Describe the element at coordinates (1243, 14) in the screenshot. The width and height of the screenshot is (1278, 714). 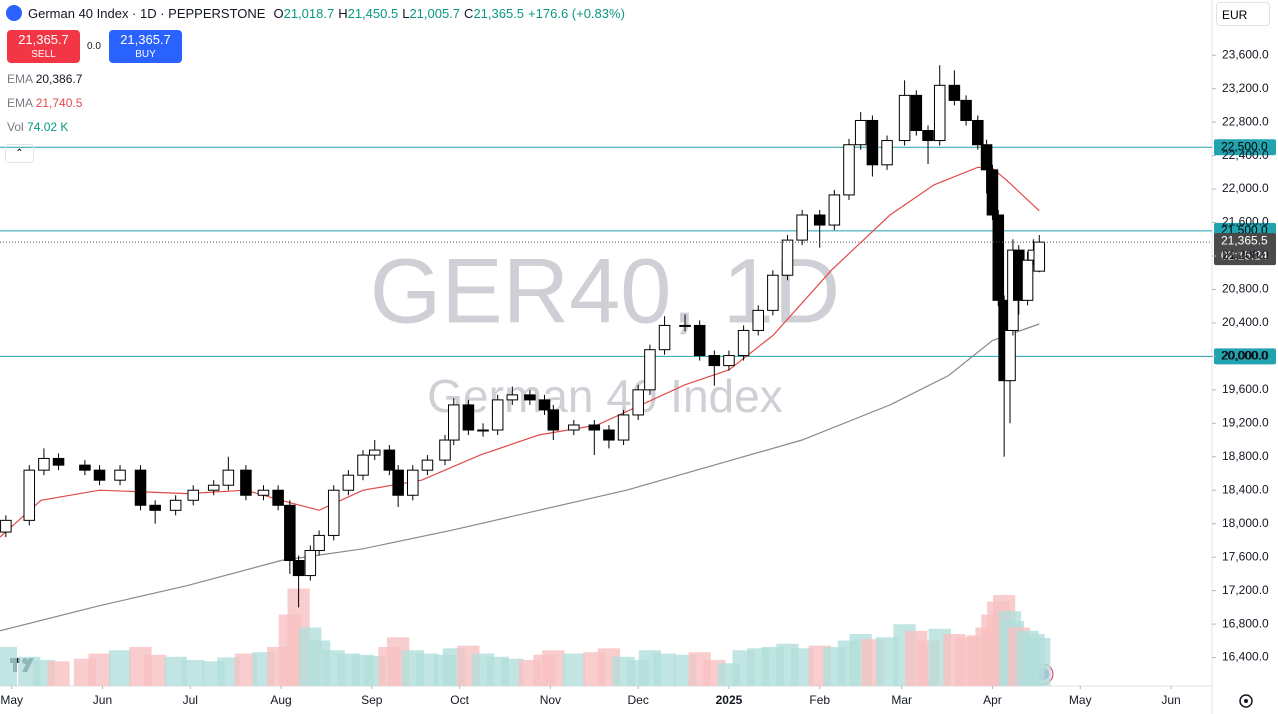
I see `currency: EUR` at that location.